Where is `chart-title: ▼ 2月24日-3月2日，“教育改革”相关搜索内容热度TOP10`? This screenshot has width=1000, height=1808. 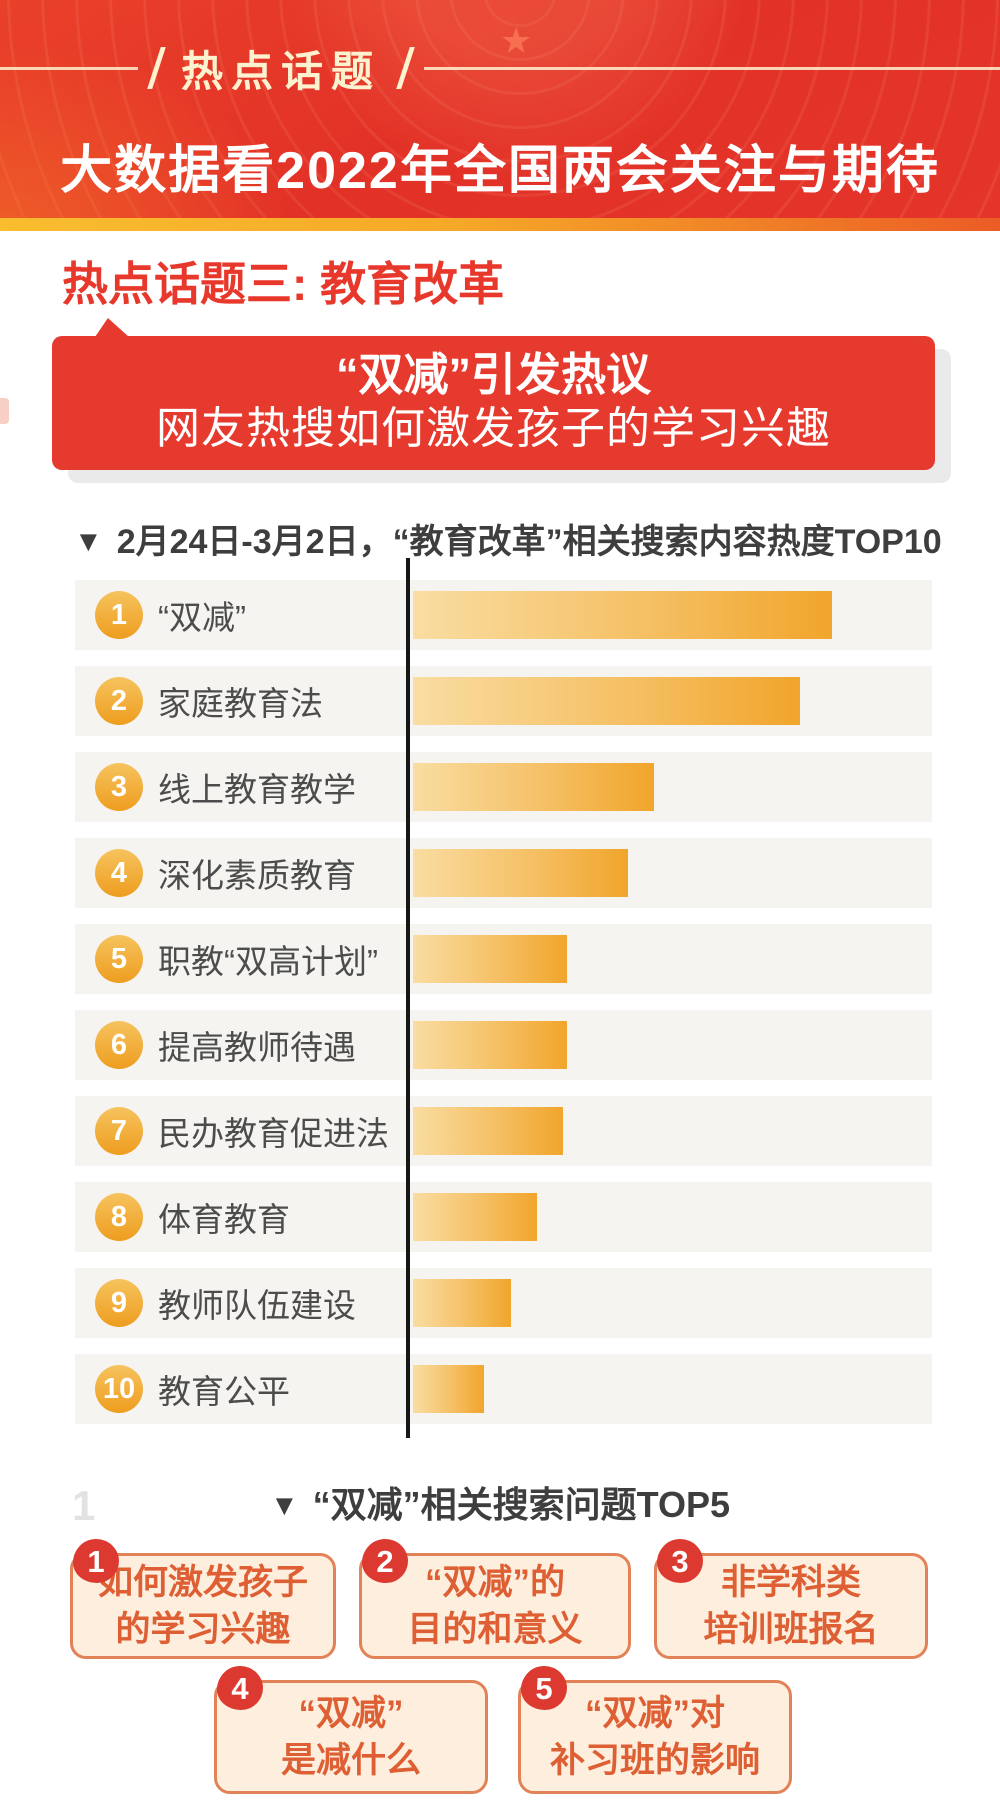
chart-title: ▼ 2月24日-3月2日，“教育改革”相关搜索内容热度TOP10 is located at coordinates (508, 538).